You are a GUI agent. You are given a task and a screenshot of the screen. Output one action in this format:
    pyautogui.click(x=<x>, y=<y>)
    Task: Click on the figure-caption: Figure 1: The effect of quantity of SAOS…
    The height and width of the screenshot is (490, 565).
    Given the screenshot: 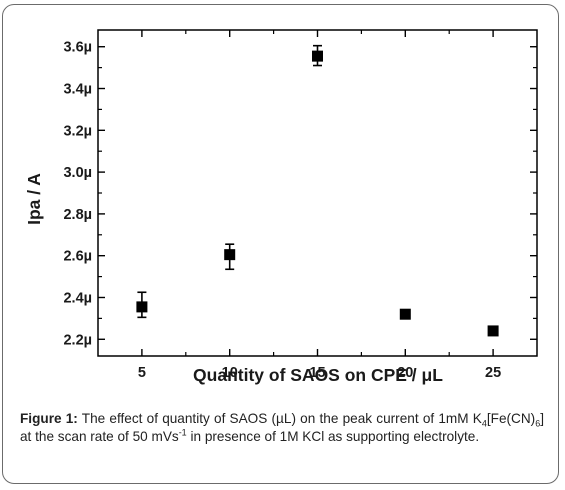 What is the action you would take?
    pyautogui.click(x=282, y=428)
    